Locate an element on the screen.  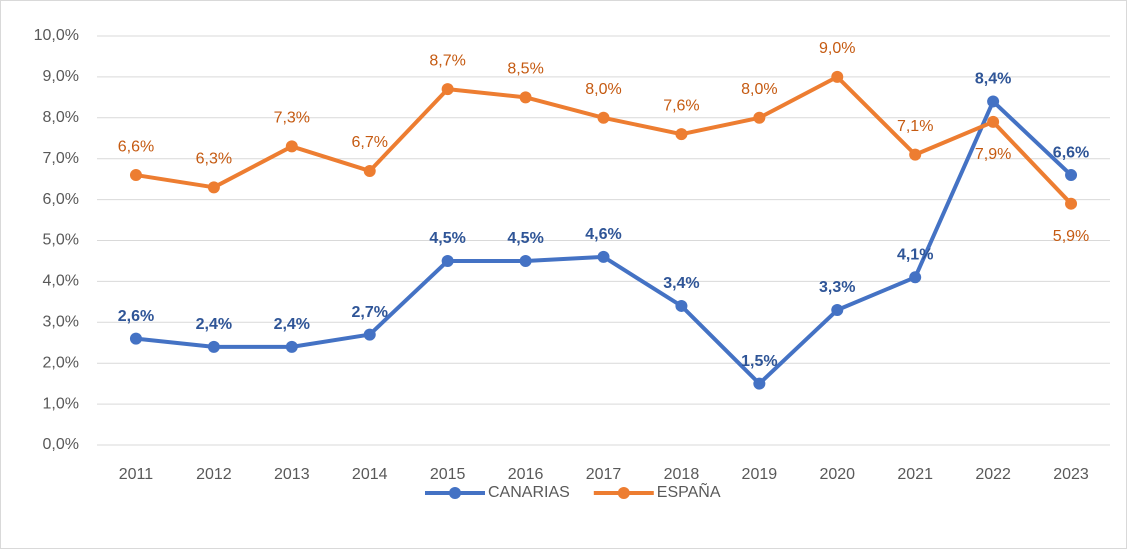
y-tick-label: 1,0% is located at coordinates (61, 403).